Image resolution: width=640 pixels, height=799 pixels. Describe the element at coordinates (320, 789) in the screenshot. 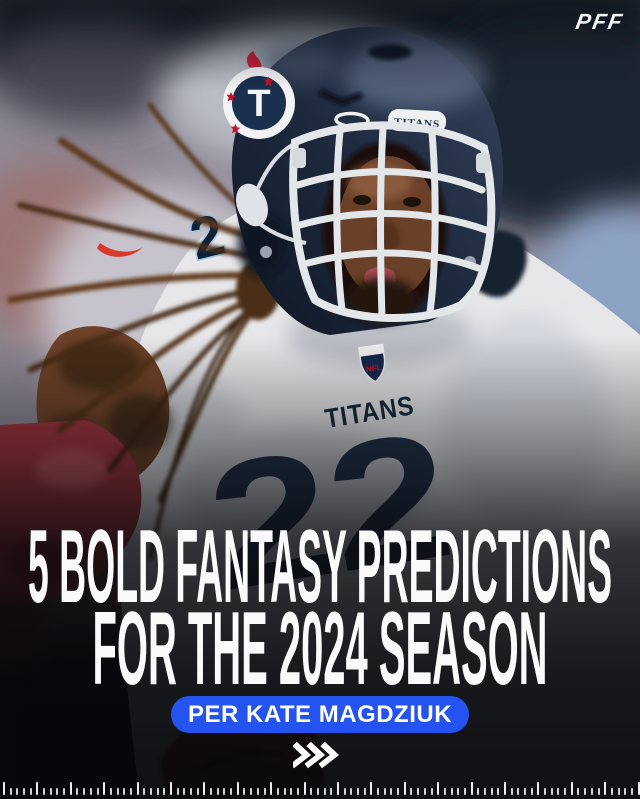

I see `bottom-ruler` at that location.